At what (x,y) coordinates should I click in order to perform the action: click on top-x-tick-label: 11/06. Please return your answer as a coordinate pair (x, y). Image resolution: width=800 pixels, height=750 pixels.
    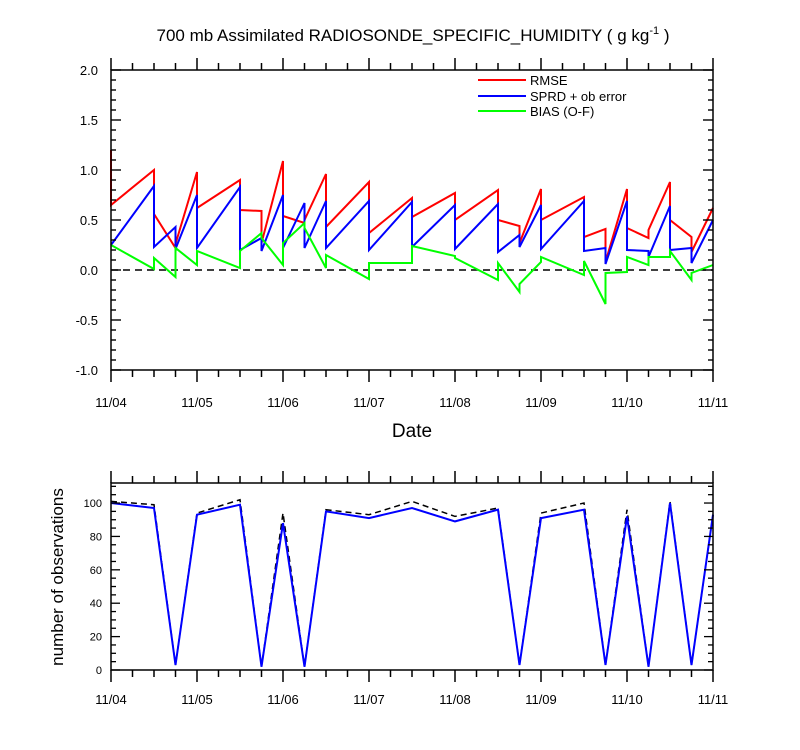
    Looking at the image, I should click on (283, 402).